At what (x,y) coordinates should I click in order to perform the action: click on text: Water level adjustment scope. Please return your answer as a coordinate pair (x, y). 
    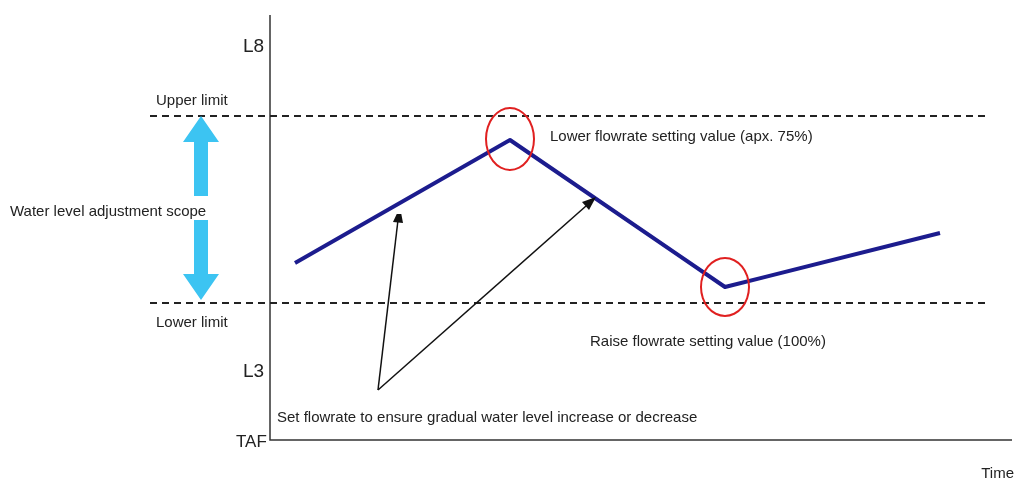
    Looking at the image, I should click on (108, 211).